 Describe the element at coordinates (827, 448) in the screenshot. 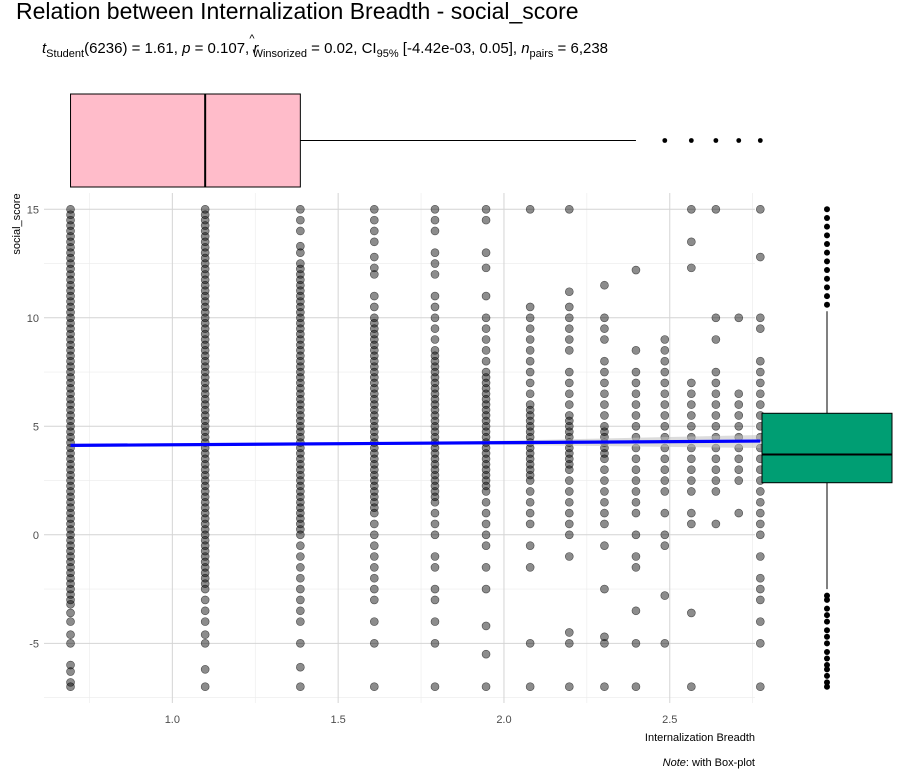

I see `y-marginal-boxplot` at that location.